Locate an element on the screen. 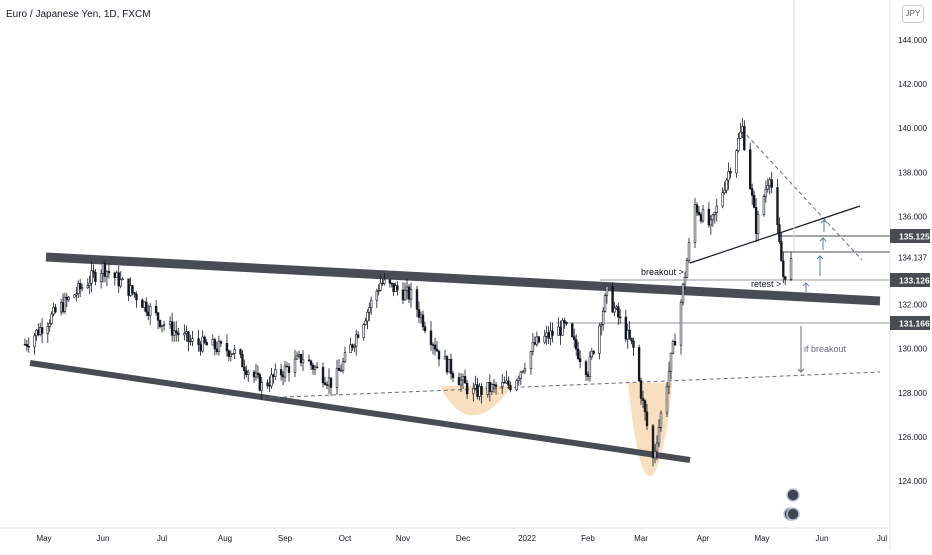 This screenshot has height=555, width=932. event-icons is located at coordinates (791, 504).